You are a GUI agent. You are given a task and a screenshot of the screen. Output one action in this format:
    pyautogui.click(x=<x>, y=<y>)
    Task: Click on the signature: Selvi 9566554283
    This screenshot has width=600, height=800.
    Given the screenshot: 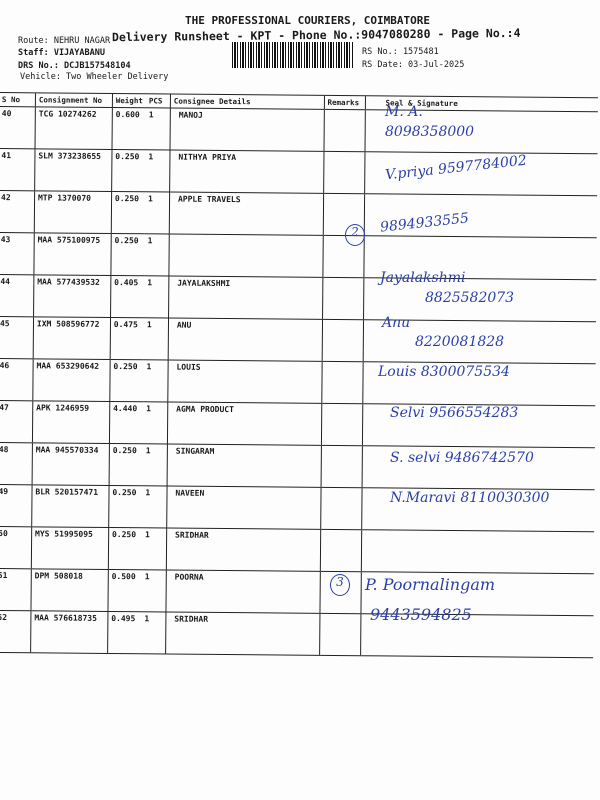 What is the action you would take?
    pyautogui.click(x=454, y=413)
    